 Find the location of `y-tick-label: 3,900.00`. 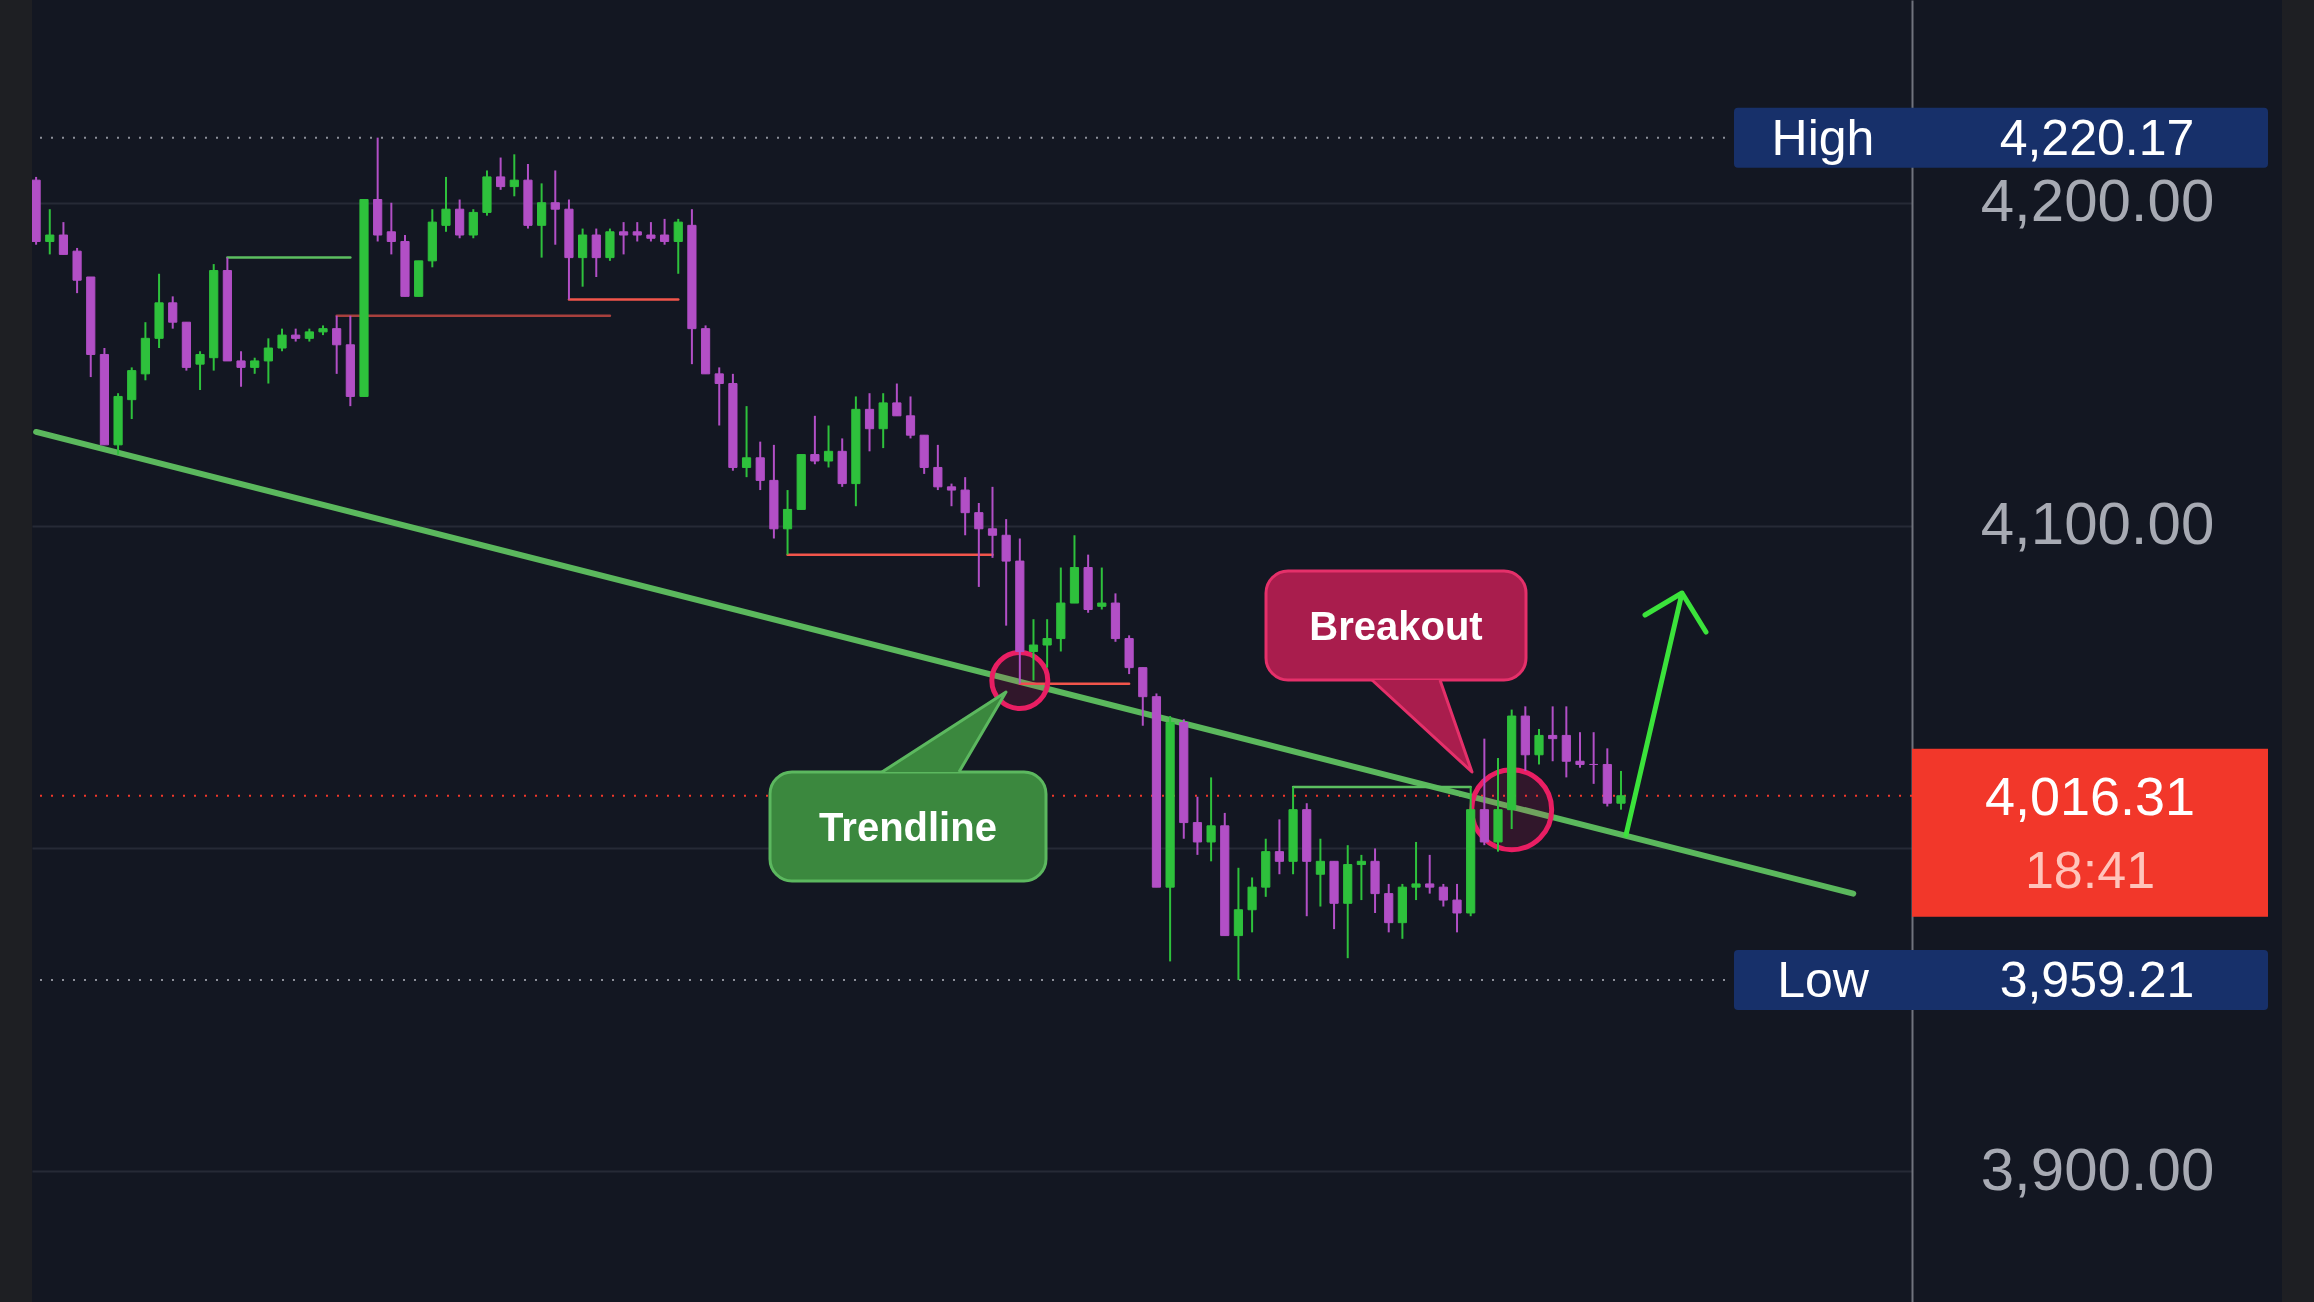

y-tick-label: 3,900.00 is located at coordinates (2097, 1169).